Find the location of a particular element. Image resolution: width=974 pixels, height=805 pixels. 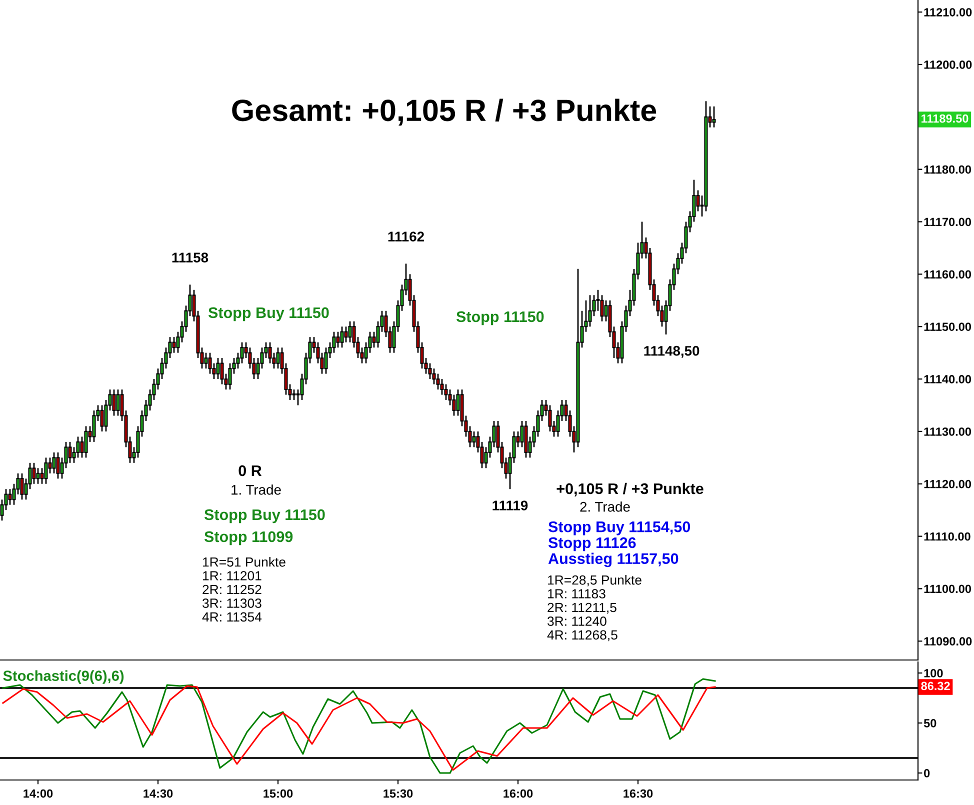

text: Gesamt: +0,105 R / +3 Punkte is located at coordinates (444, 112).